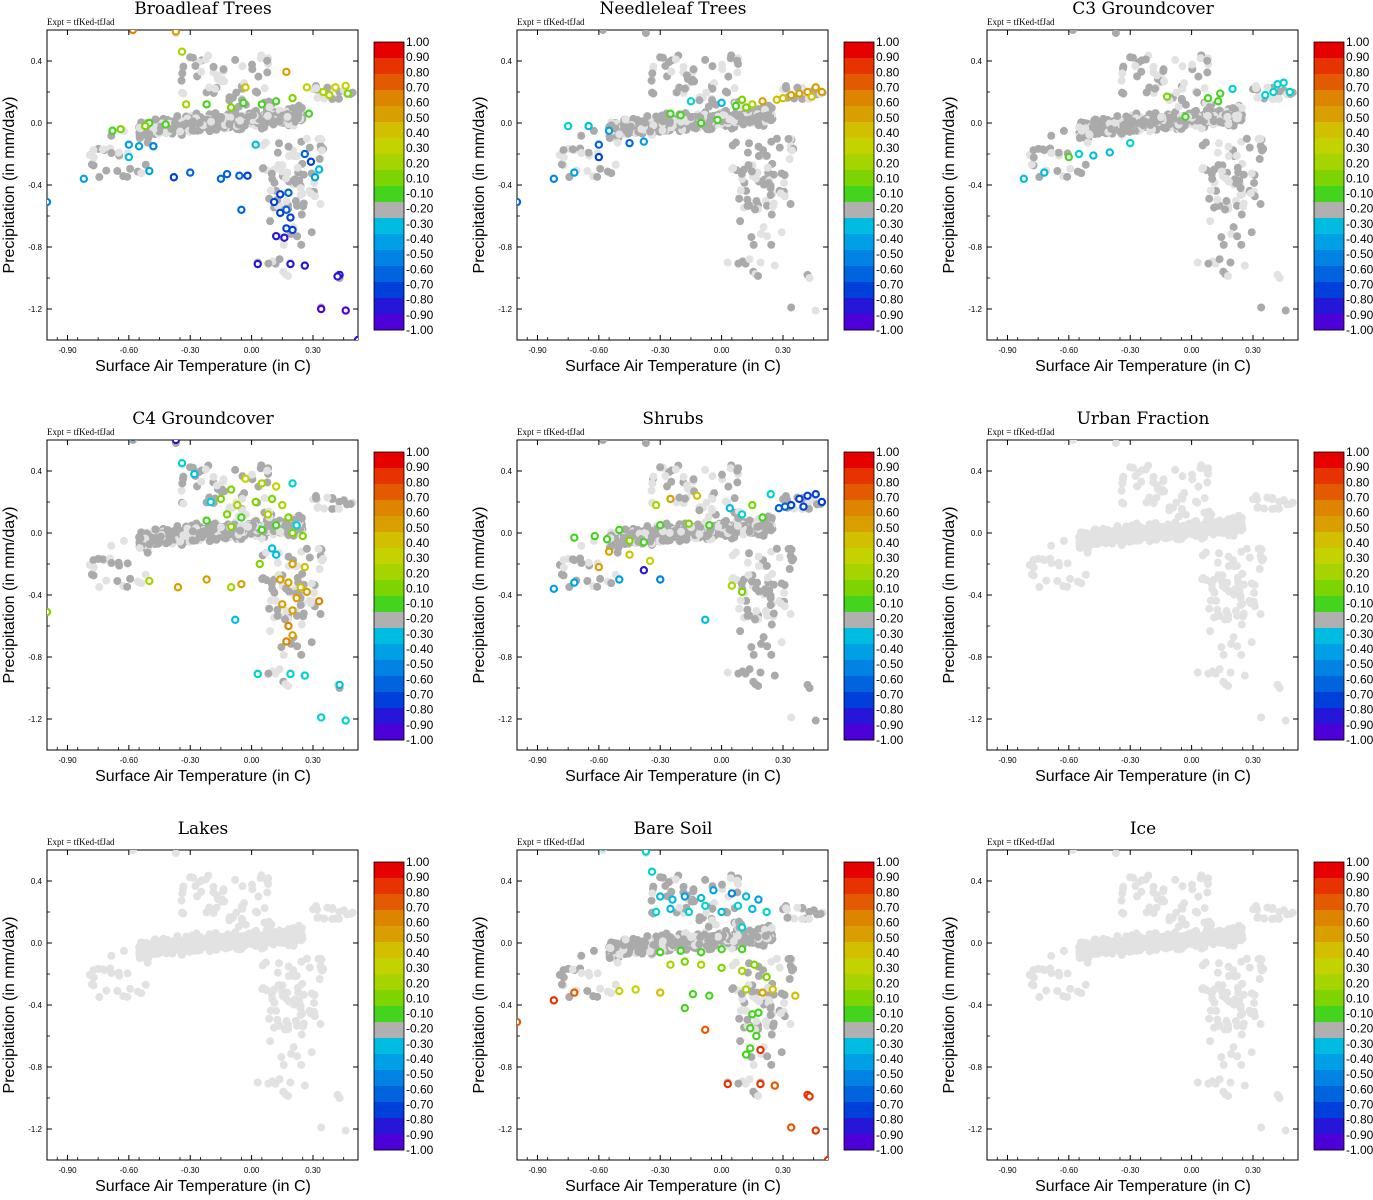 Image resolution: width=1373 pixels, height=1200 pixels. I want to click on colorbar-label: 0.10, so click(888, 588).